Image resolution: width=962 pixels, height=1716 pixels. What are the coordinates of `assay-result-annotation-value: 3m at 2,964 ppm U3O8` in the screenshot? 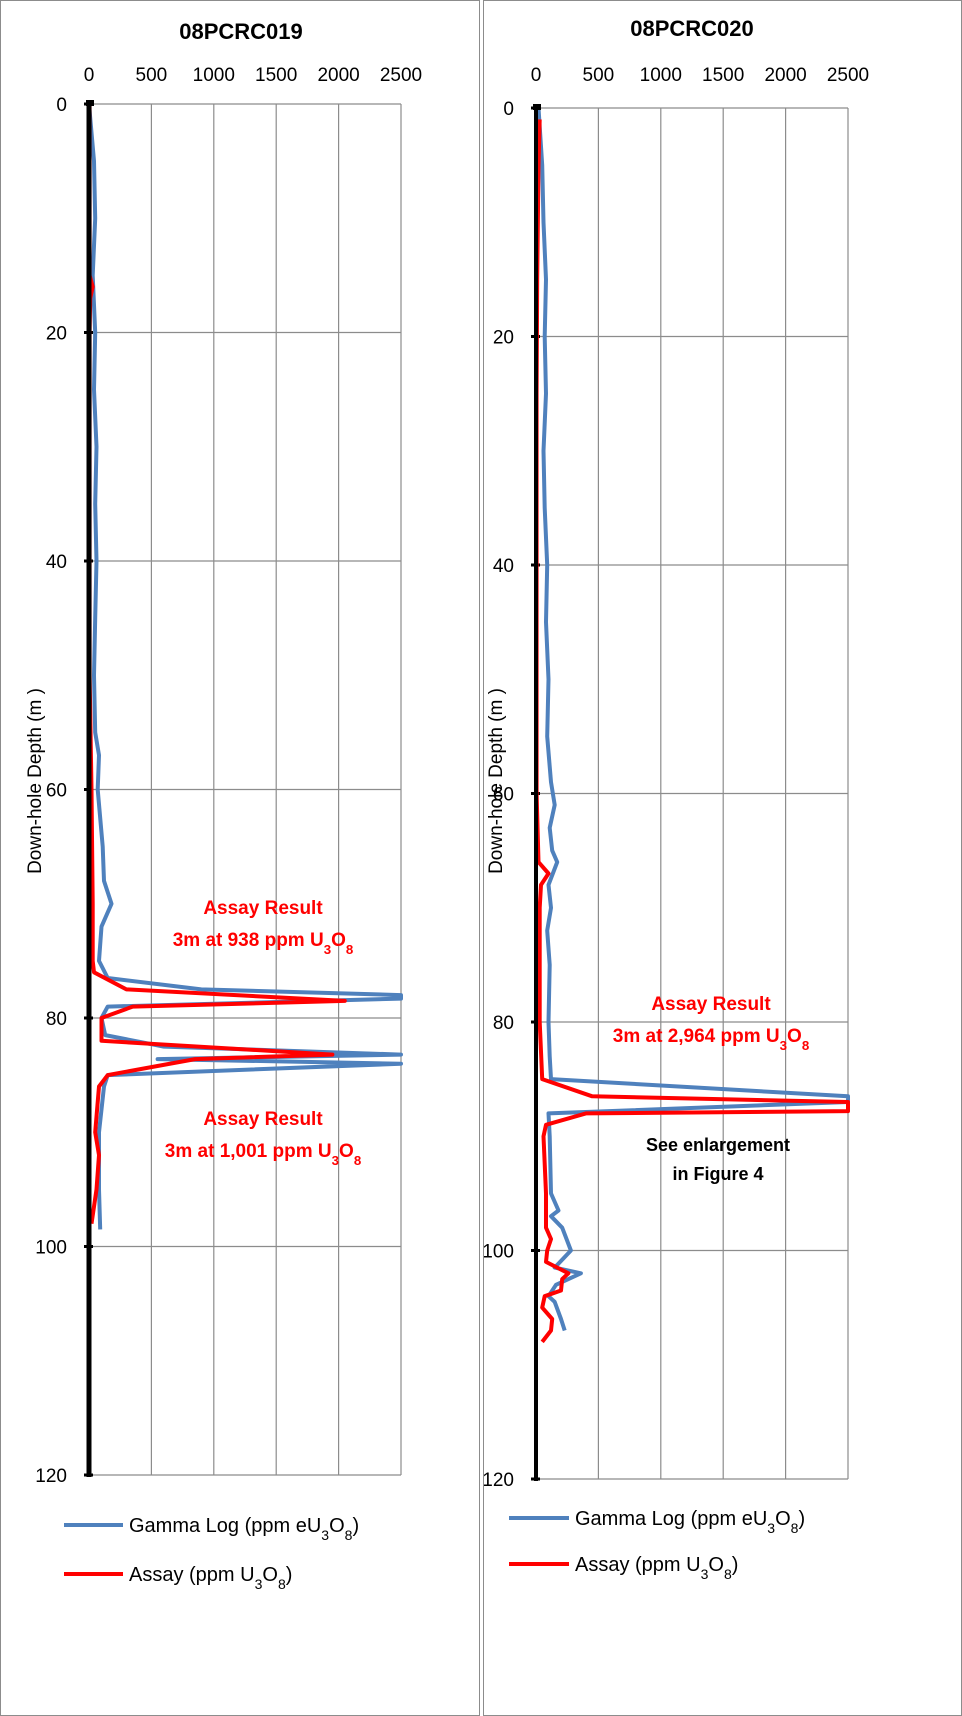 It's located at (711, 1039).